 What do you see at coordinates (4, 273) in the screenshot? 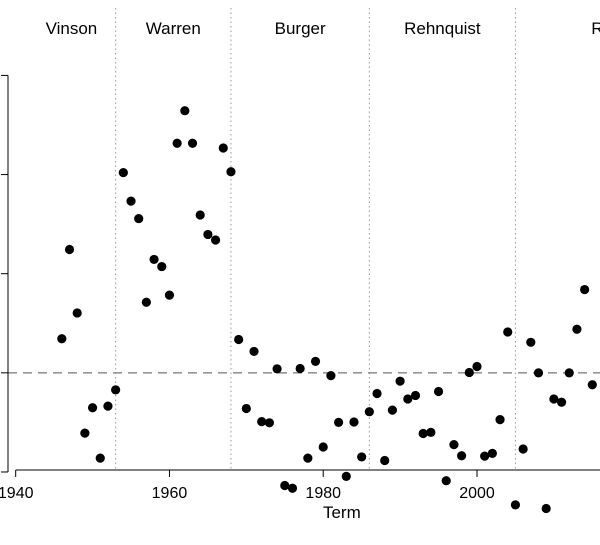
I see `y-axis-ticks` at bounding box center [4, 273].